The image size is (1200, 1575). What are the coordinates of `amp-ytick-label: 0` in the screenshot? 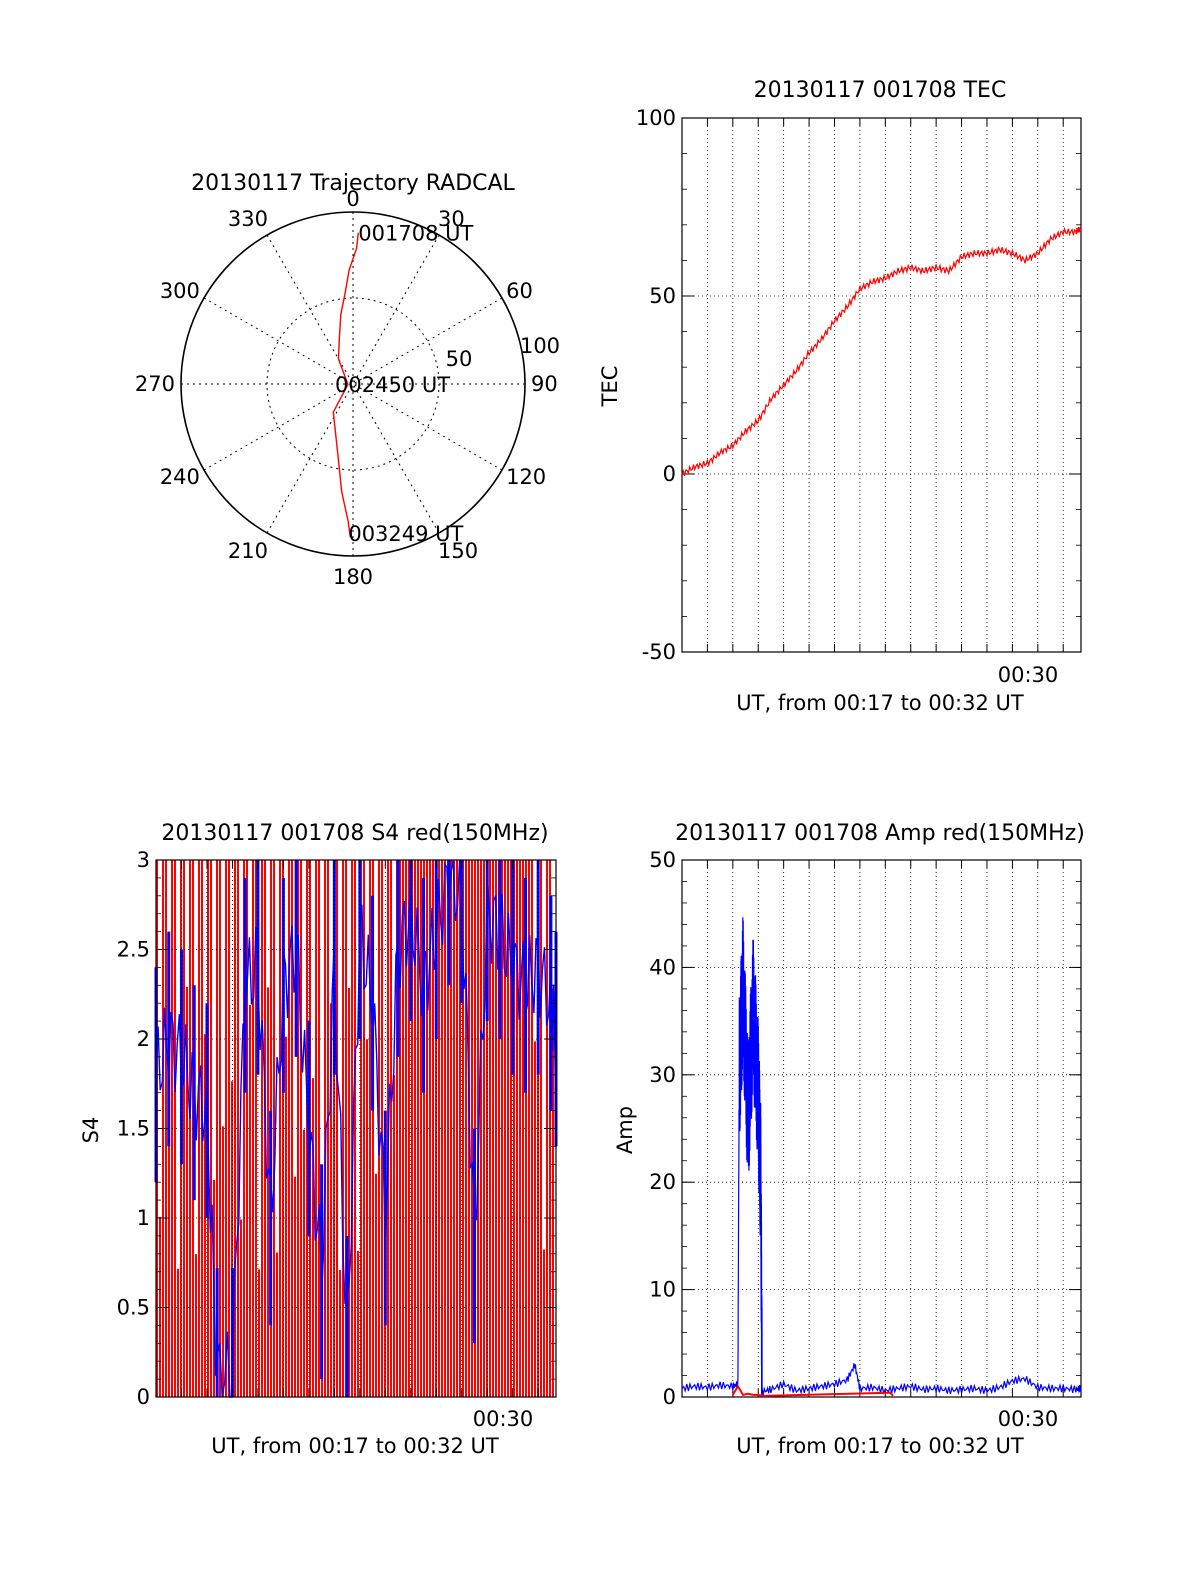 It's located at (669, 1397).